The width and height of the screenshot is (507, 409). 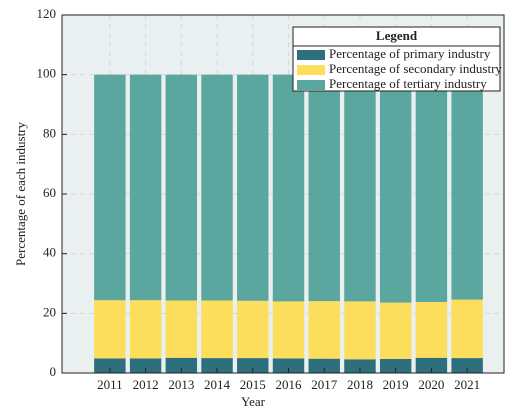 What do you see at coordinates (53, 371) in the screenshot?
I see `y-tick-label: 0` at bounding box center [53, 371].